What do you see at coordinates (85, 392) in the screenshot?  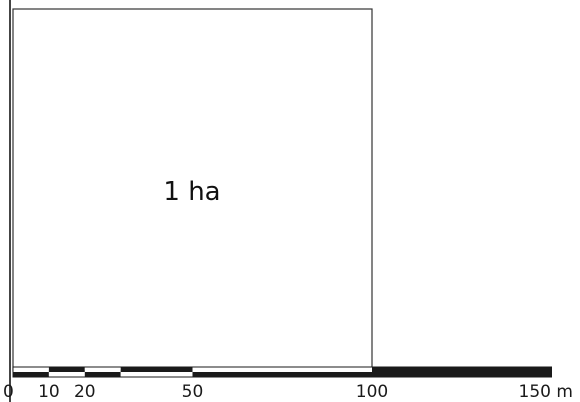 I see `scale-tick-label: 20` at bounding box center [85, 392].